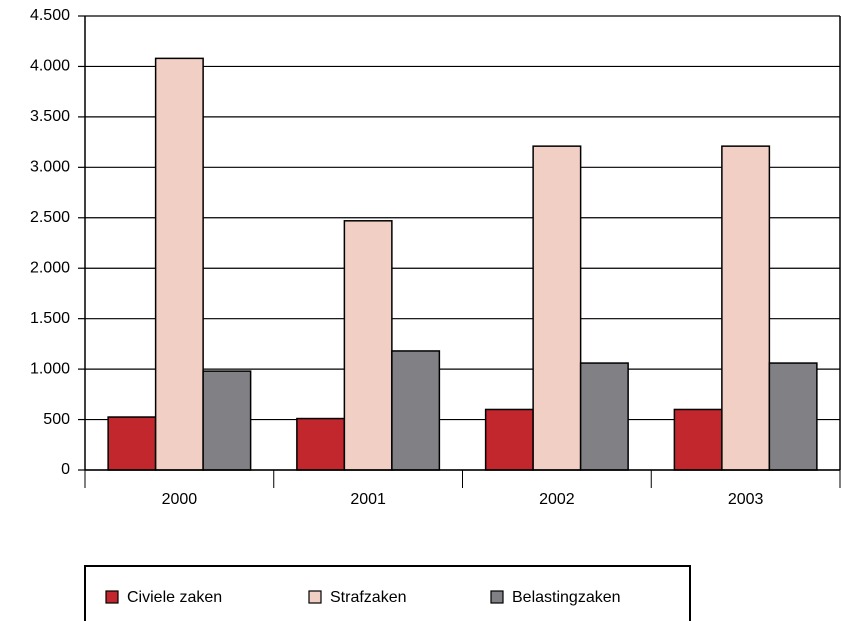  I want to click on legend-label: Belastingzaken, so click(566, 597).